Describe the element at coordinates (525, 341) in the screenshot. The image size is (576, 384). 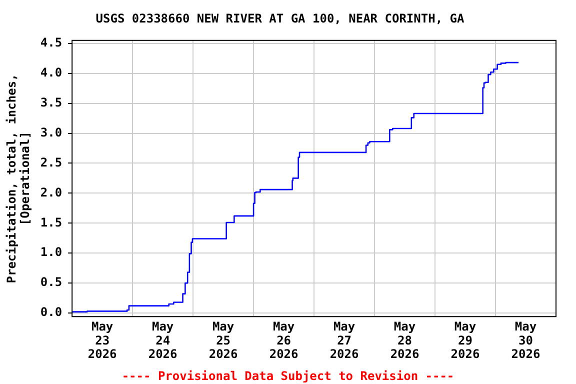
I see `x-tick-label: May 30 2026` at that location.